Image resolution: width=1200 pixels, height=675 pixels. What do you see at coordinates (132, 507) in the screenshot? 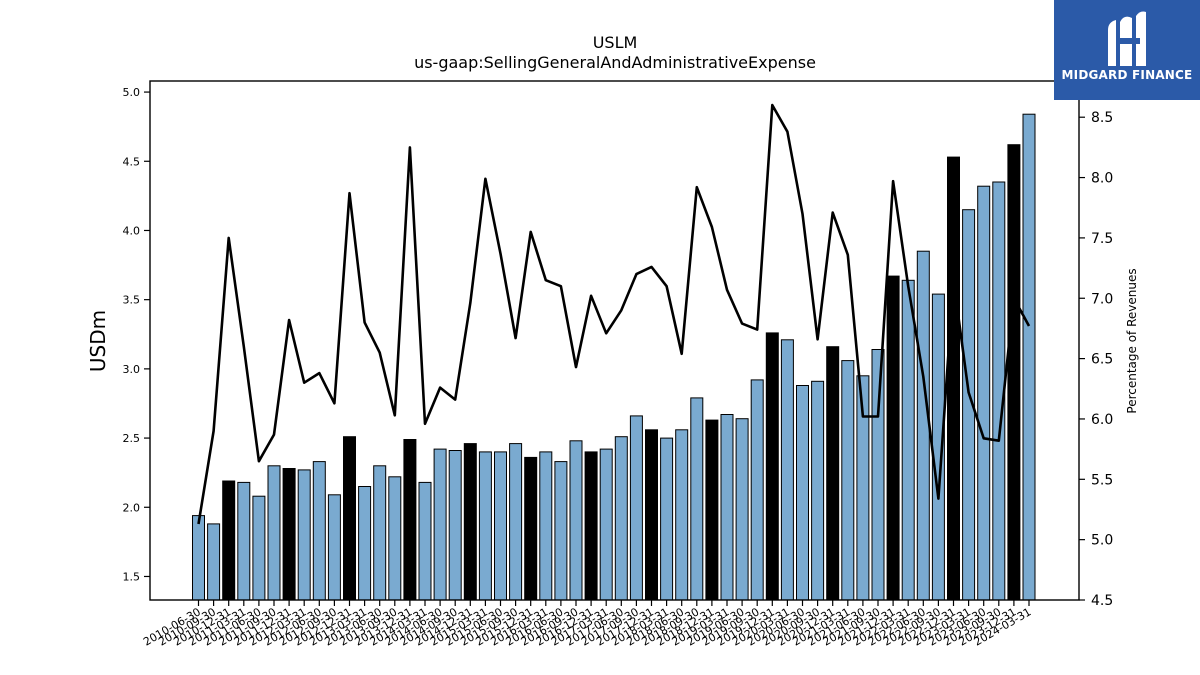
I see `y-tick-label: 2.0` at bounding box center [132, 507].